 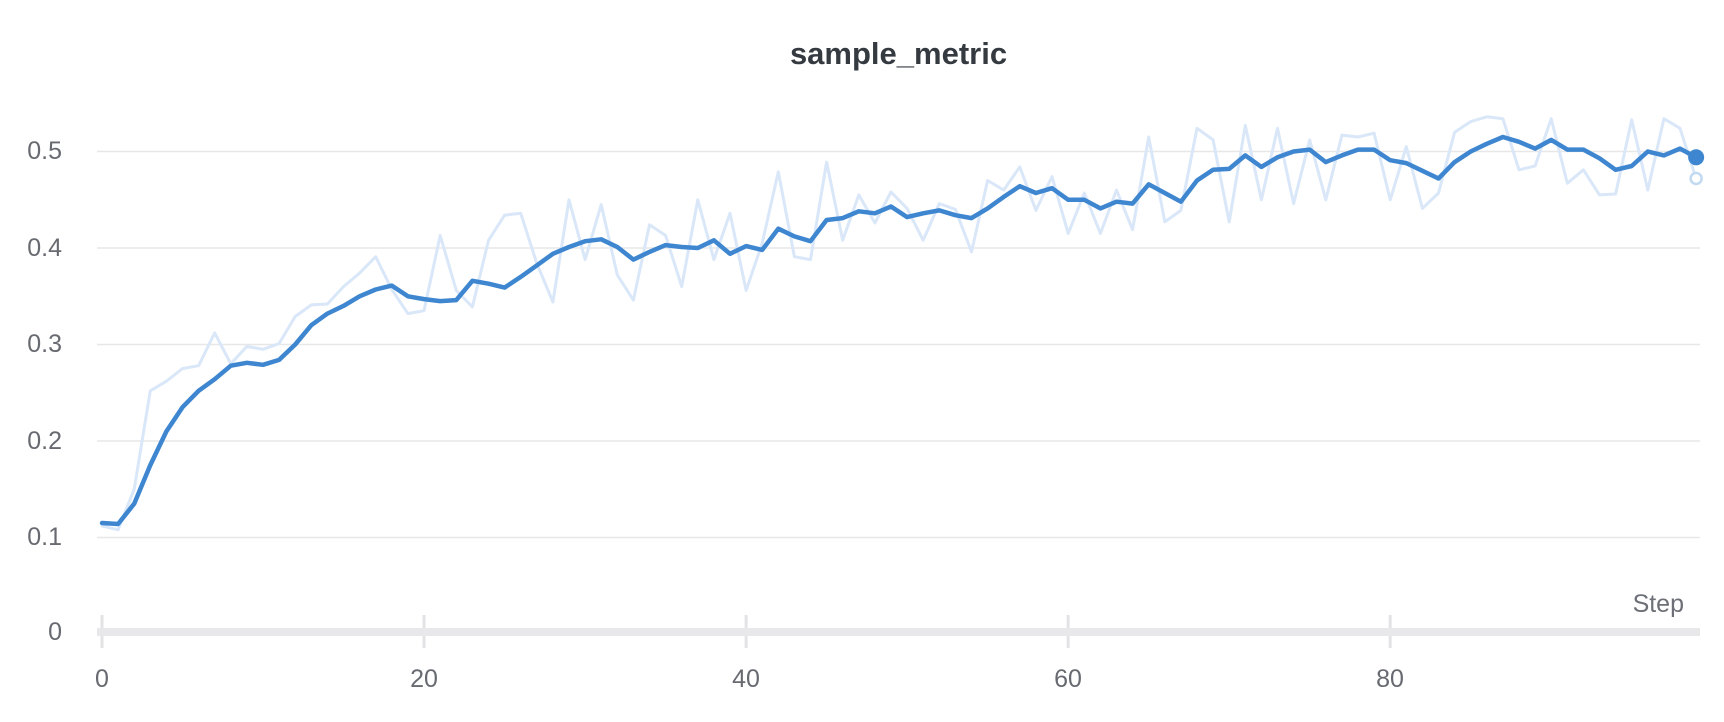 I want to click on y-tick-label-0.5: 0.5, so click(x=44, y=151).